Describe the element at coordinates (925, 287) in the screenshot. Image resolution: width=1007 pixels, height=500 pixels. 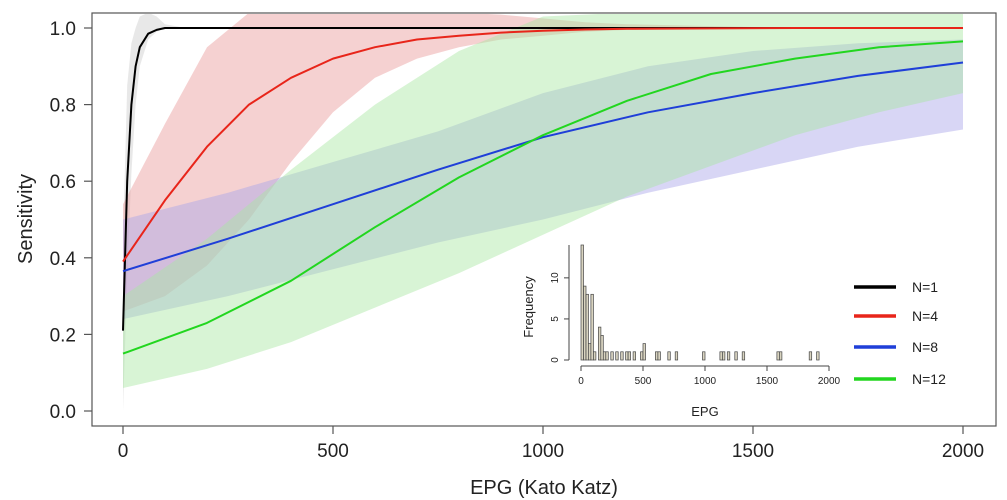
I see `legend-label: N=1` at that location.